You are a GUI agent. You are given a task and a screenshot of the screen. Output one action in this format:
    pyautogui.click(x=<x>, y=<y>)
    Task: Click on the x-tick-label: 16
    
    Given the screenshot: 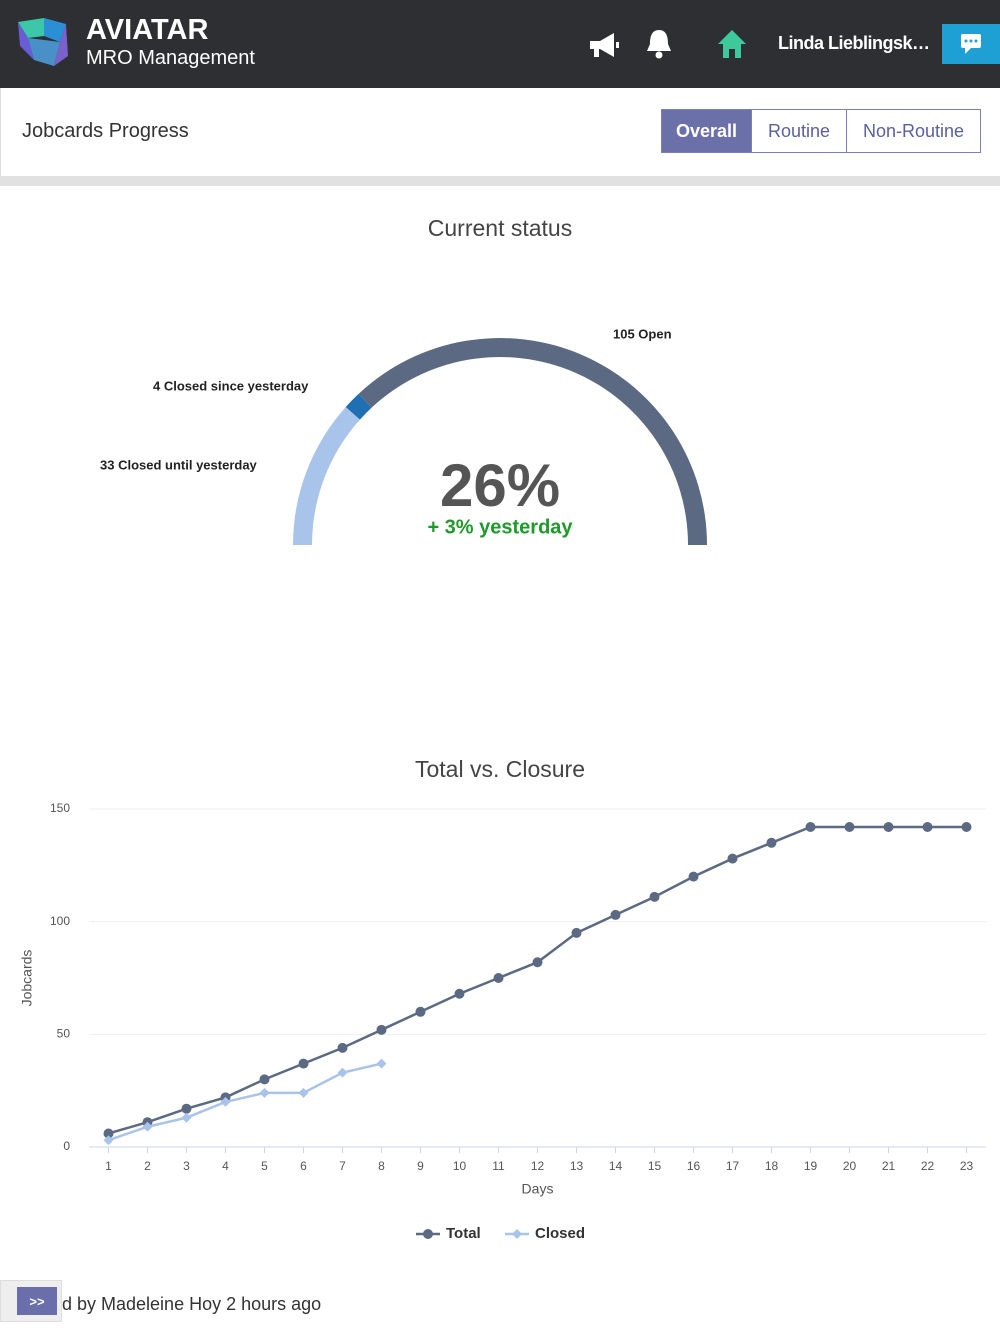 What is the action you would take?
    pyautogui.click(x=694, y=1166)
    